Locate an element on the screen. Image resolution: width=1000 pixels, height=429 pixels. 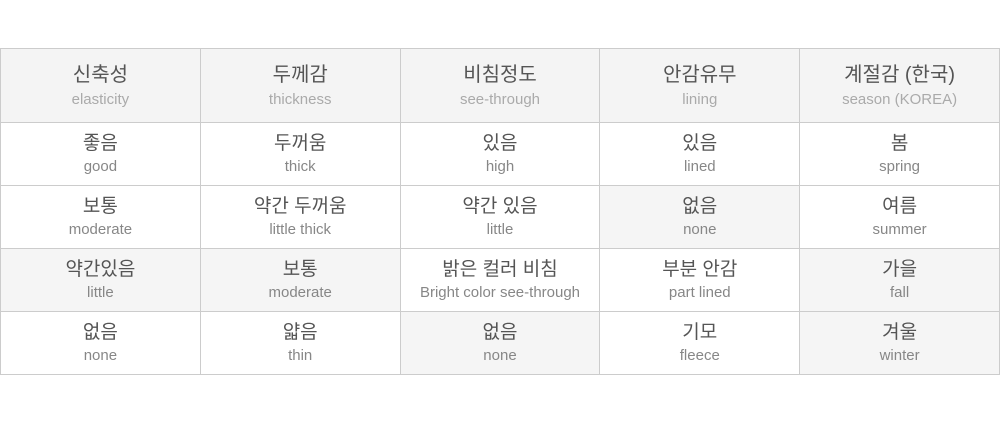
table-cell: 있음 high is located at coordinates (500, 154).